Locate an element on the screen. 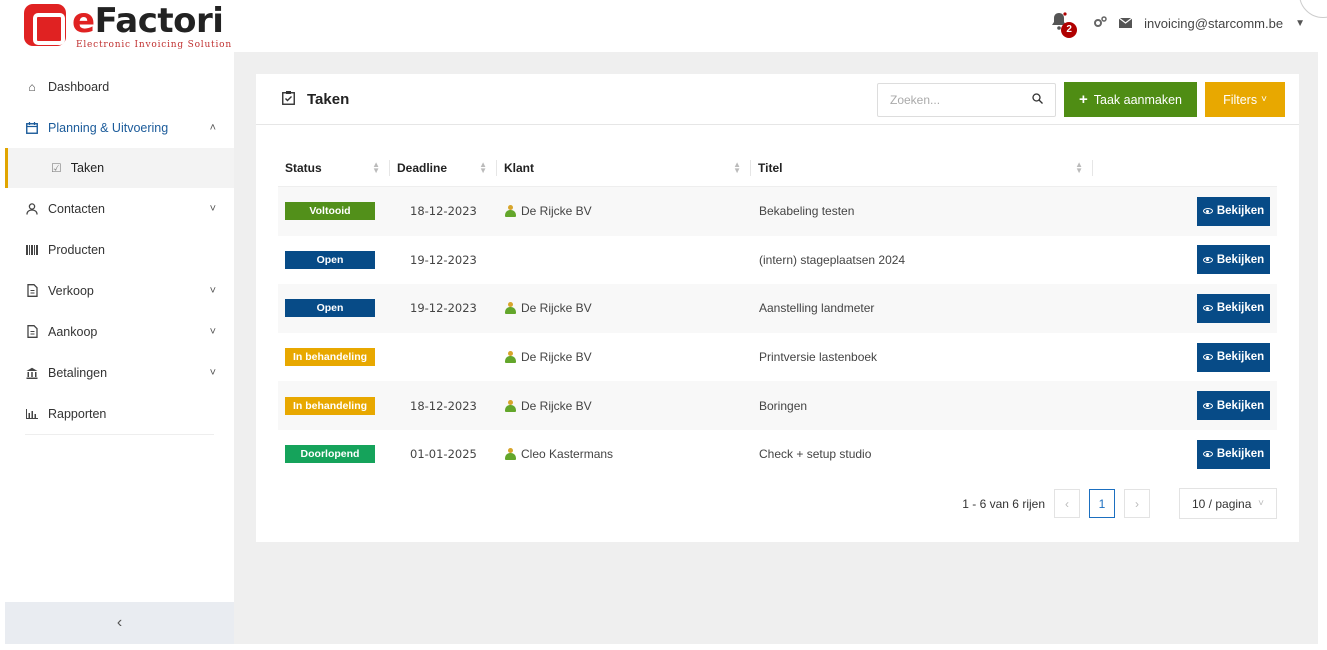 This screenshot has height=650, width=1327. sidebar-item-taken: ☑ Taken is located at coordinates (119, 168).